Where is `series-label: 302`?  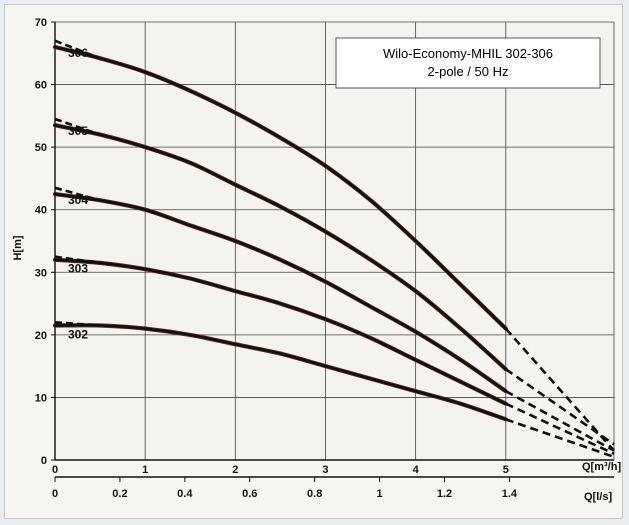
series-label: 302 is located at coordinates (78, 334).